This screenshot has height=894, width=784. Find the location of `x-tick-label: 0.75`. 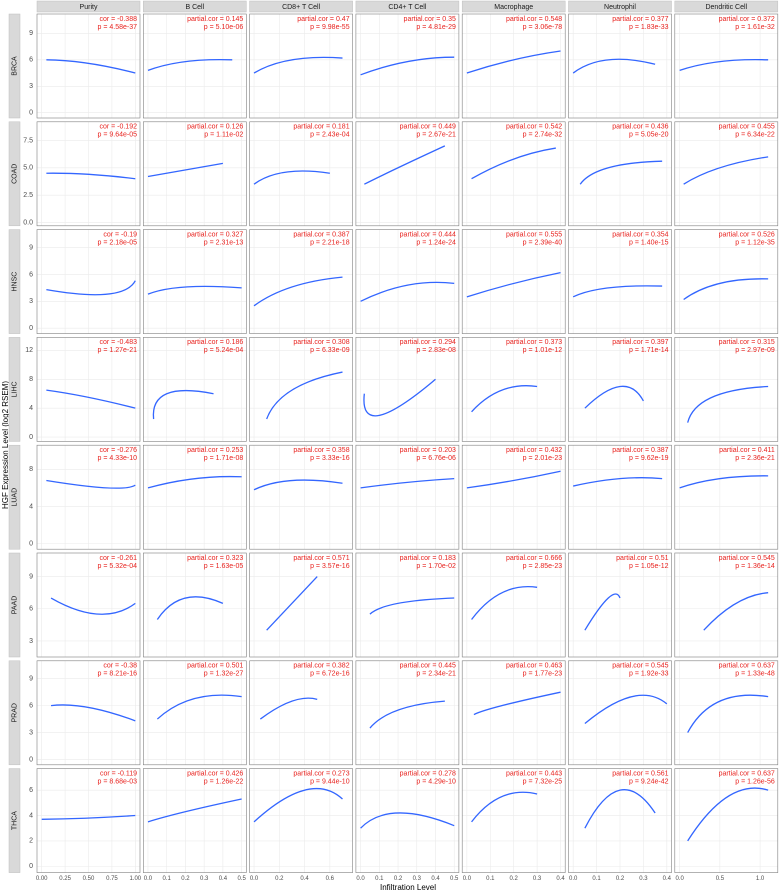

x-tick-label: 0.75 is located at coordinates (112, 879).